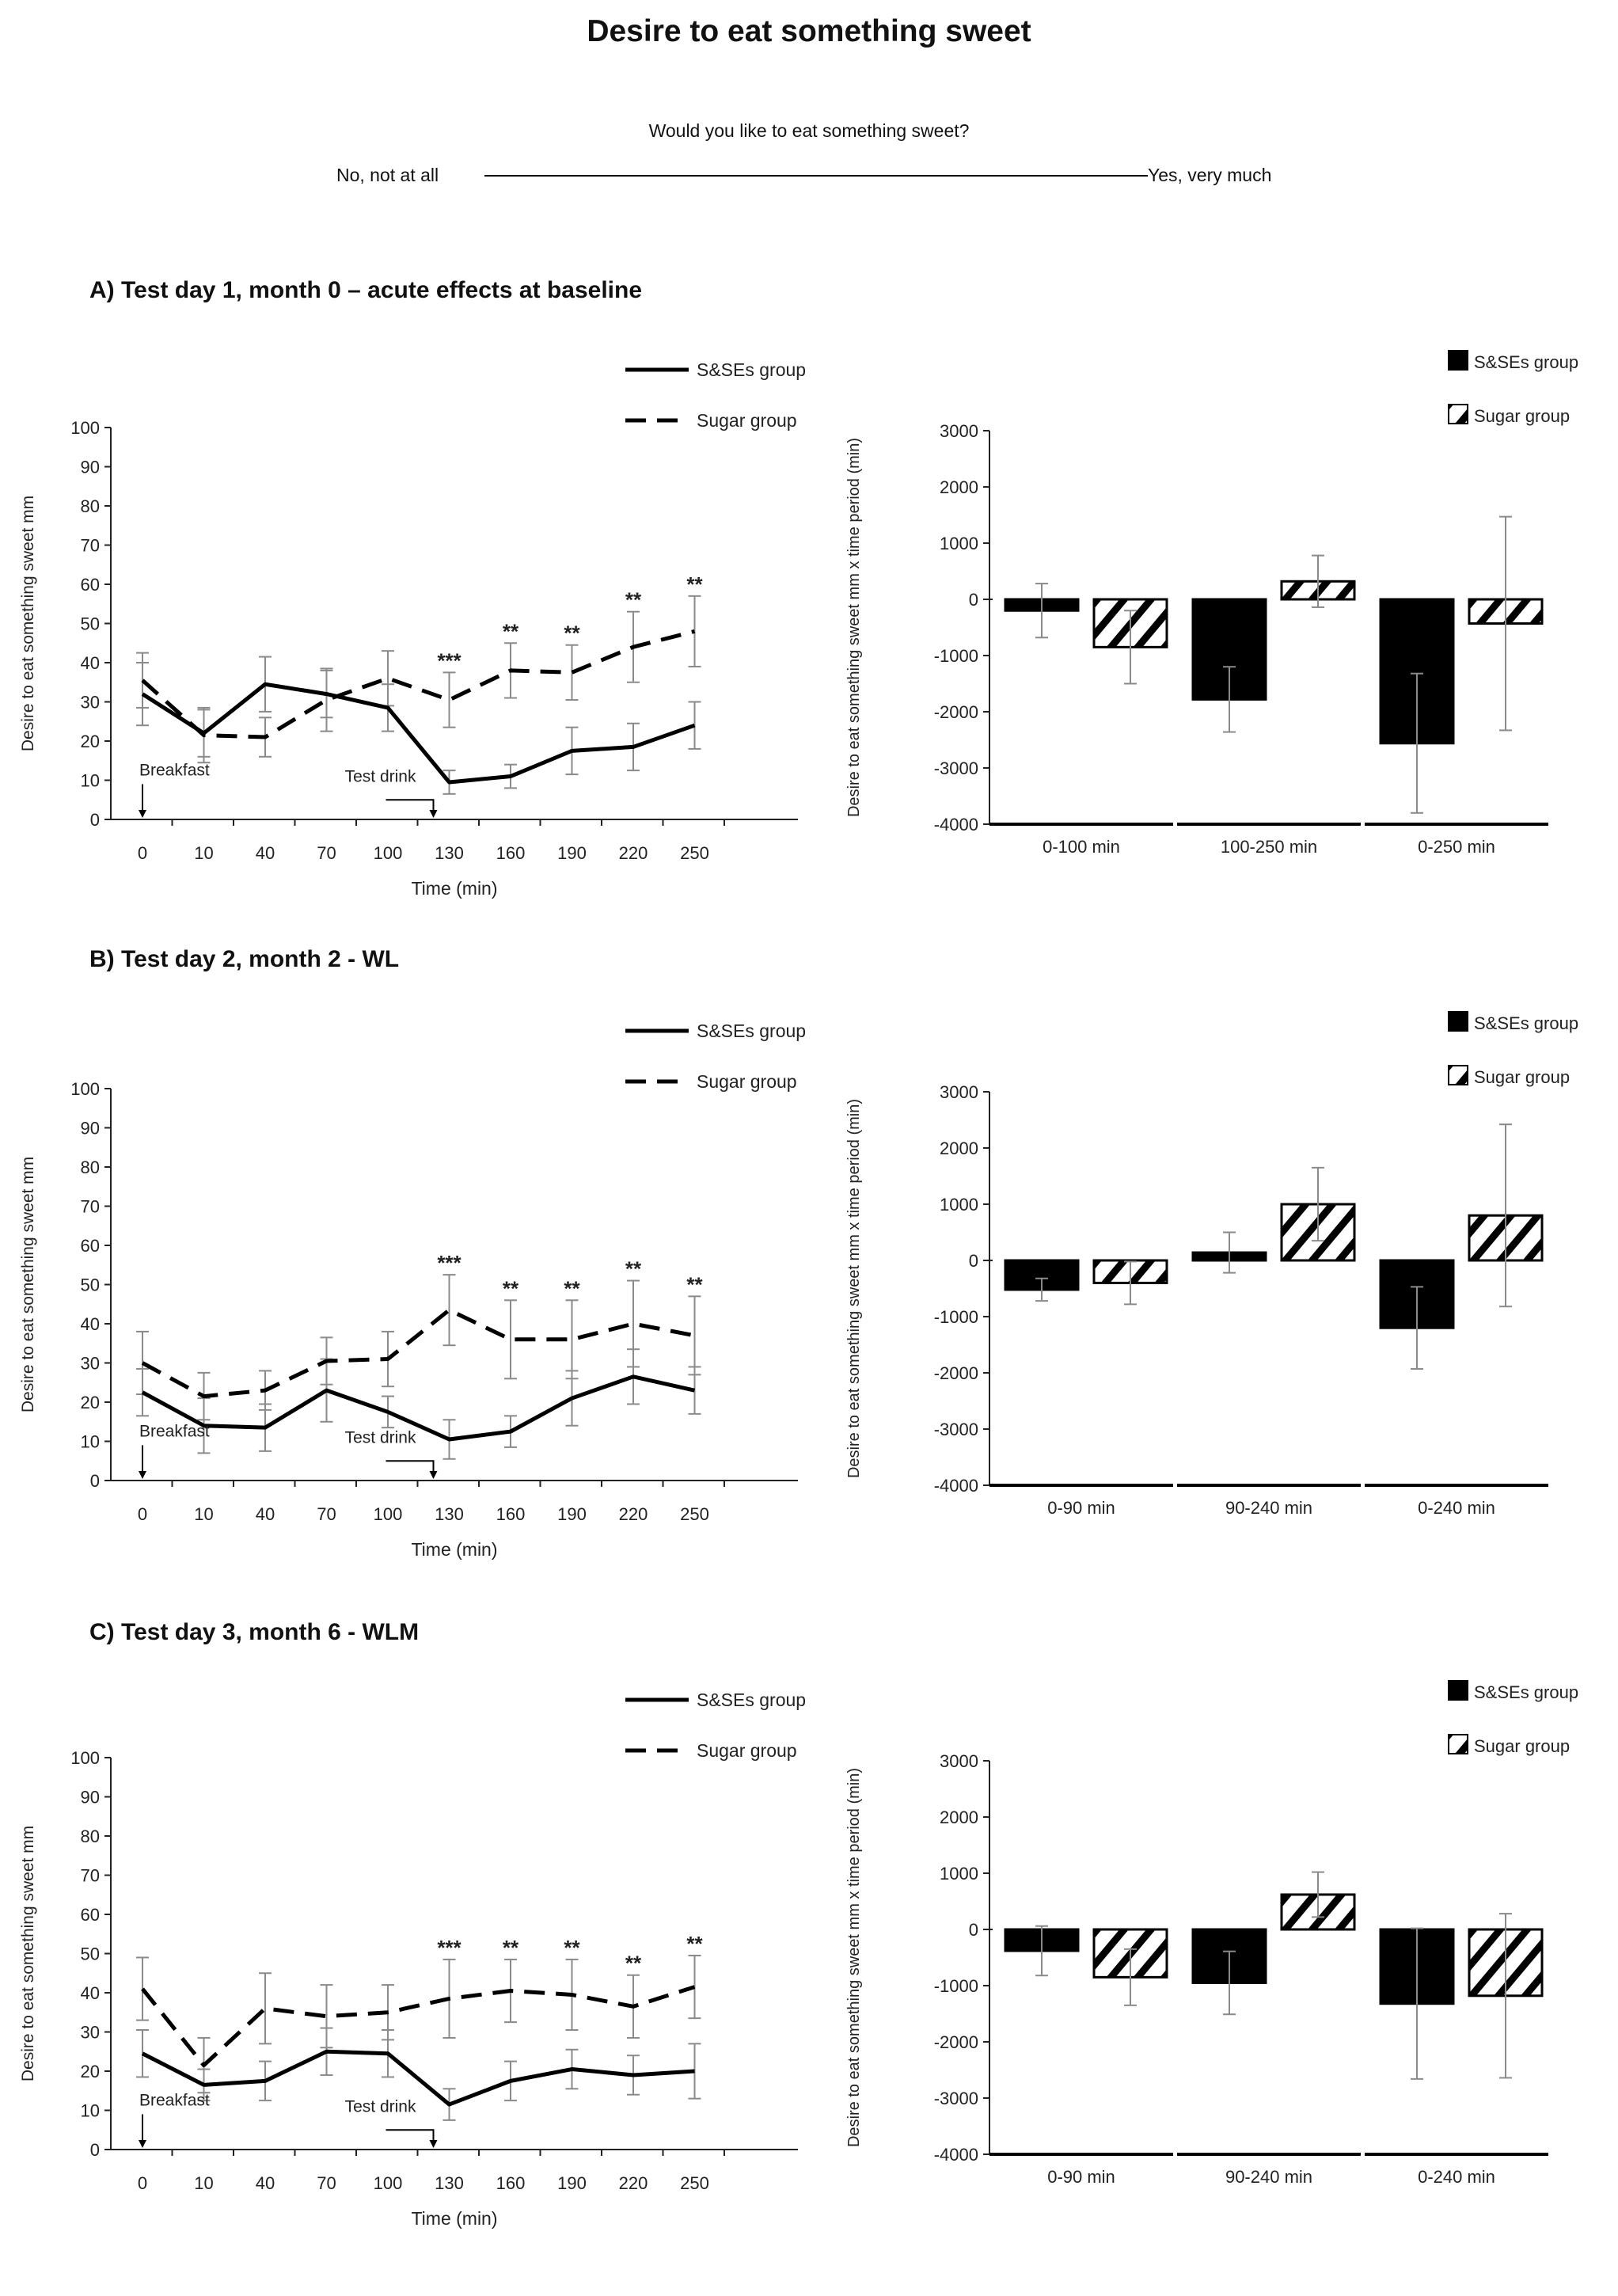  Describe the element at coordinates (1269, 847) in the screenshot. I see `bar-category-label: 100-250 min` at that location.